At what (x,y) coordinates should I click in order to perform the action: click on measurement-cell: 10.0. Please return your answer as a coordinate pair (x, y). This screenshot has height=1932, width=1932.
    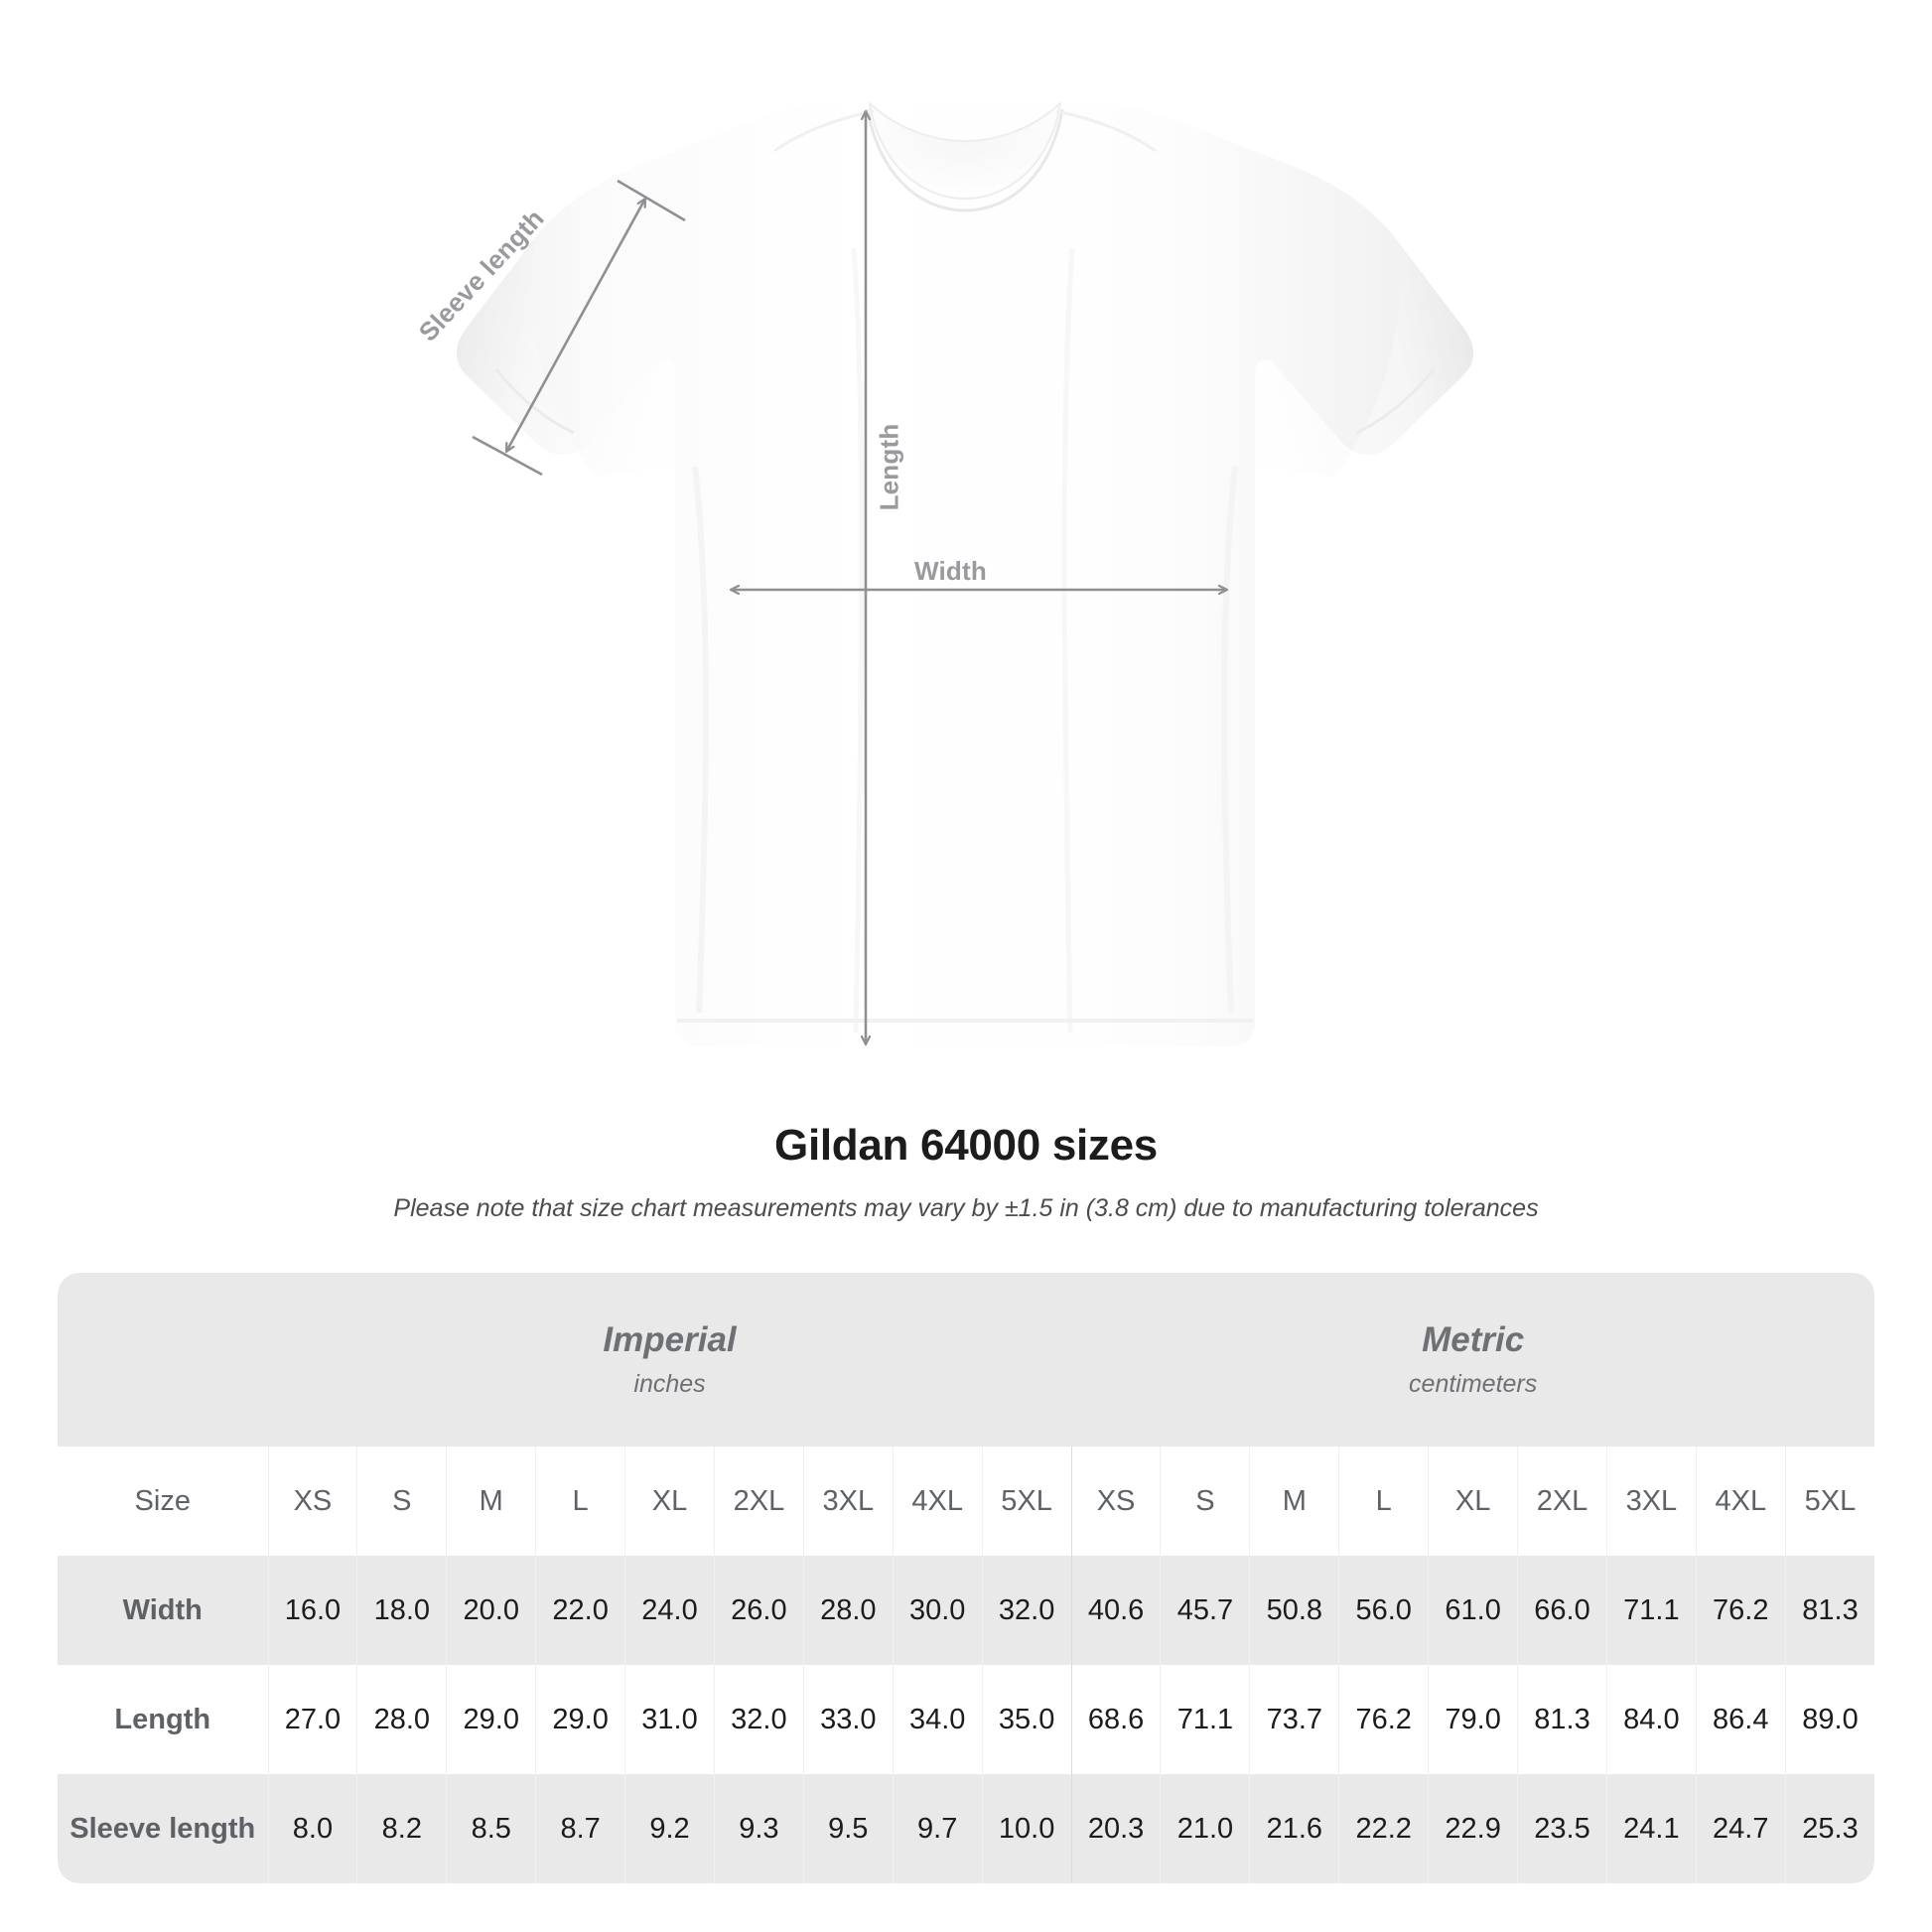
    Looking at the image, I should click on (1026, 1828).